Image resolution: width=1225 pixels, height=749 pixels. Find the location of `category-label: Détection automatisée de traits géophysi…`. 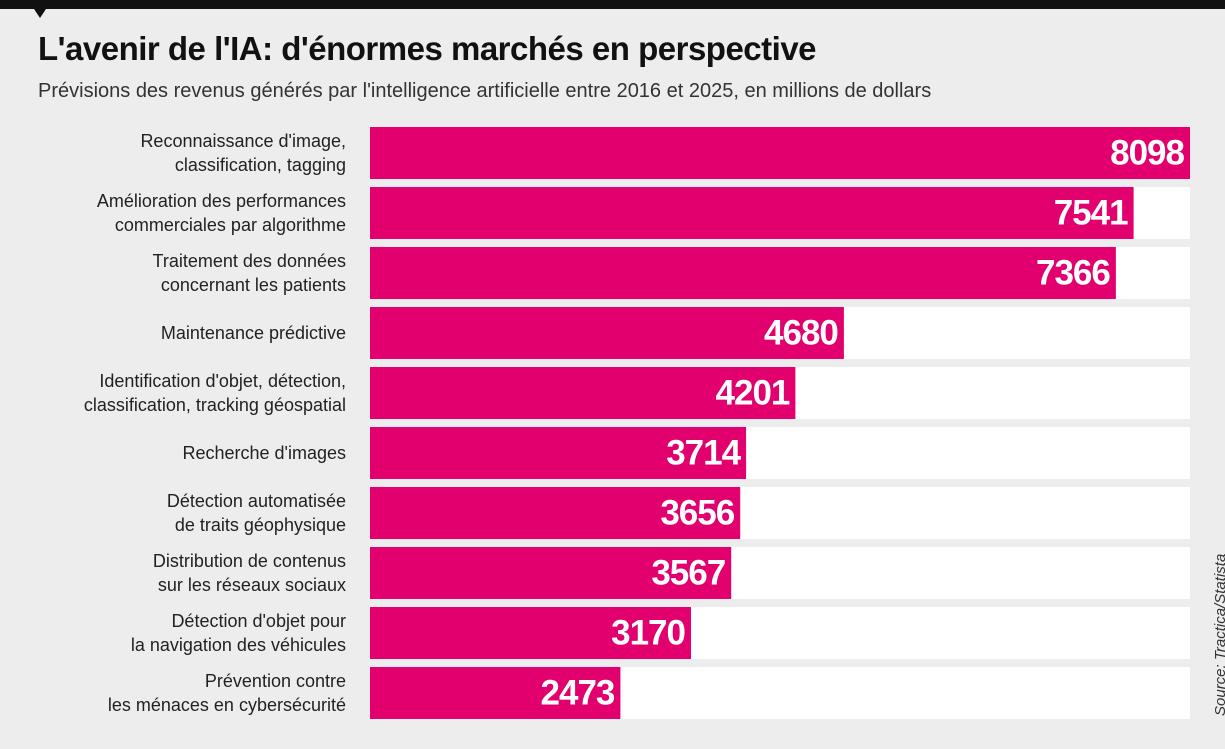

category-label: Détection automatisée de traits géophysi… is located at coordinates (256, 513).